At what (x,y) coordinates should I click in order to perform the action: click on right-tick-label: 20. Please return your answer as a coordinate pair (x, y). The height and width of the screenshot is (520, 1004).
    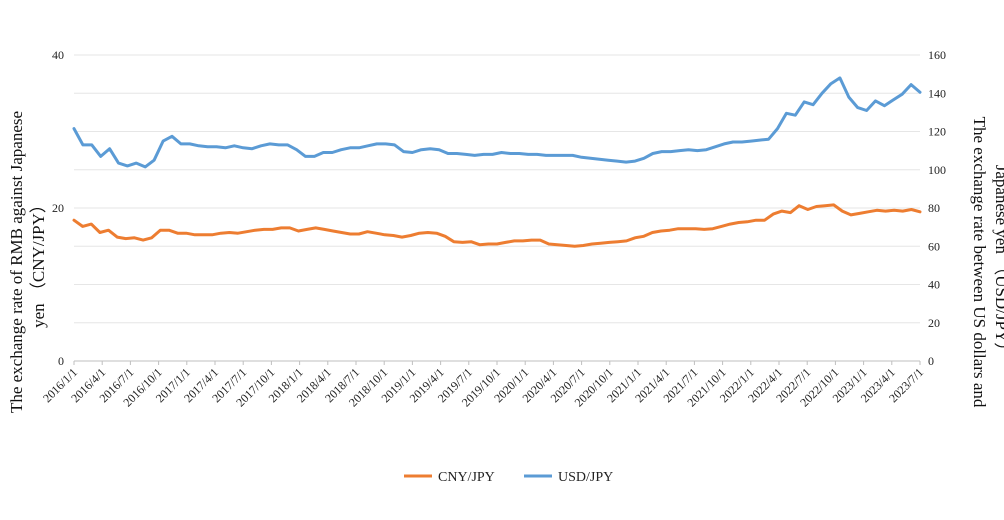
    Looking at the image, I should click on (934, 323).